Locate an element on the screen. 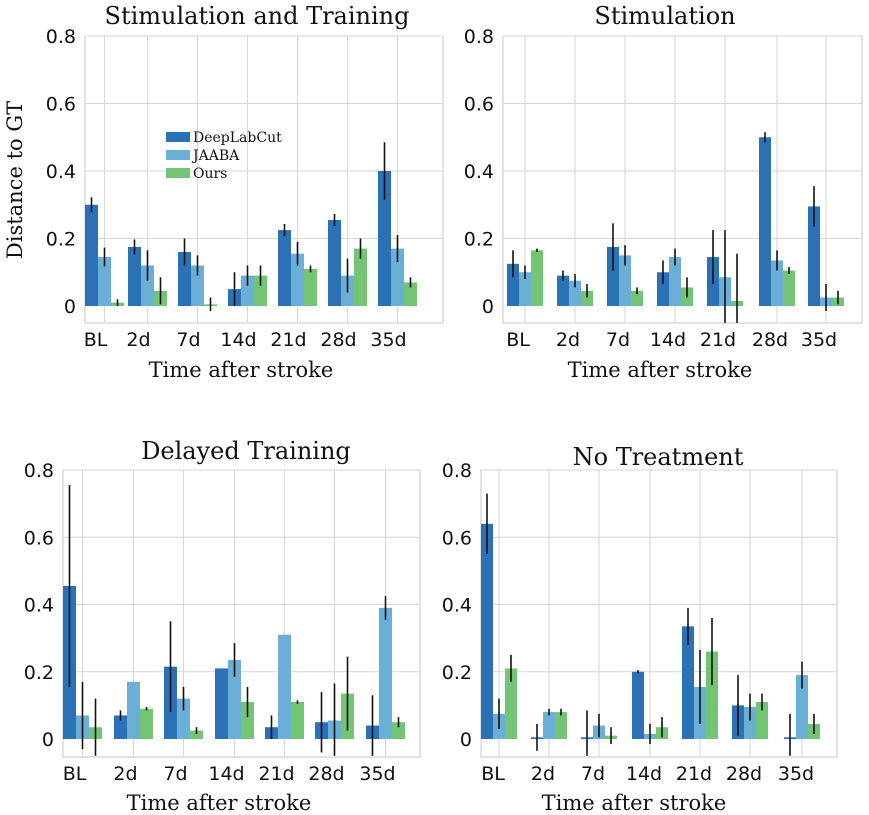  chart-title: Stimulation and Training is located at coordinates (257, 16).